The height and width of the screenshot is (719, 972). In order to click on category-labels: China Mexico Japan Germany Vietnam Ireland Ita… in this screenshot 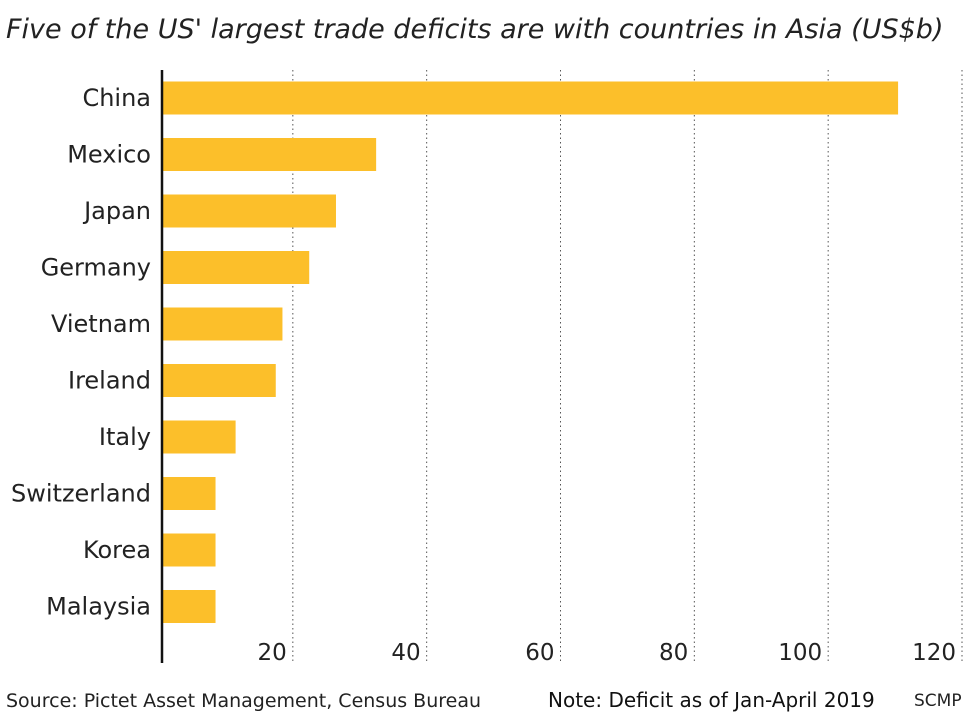, I will do `click(81, 352)`.